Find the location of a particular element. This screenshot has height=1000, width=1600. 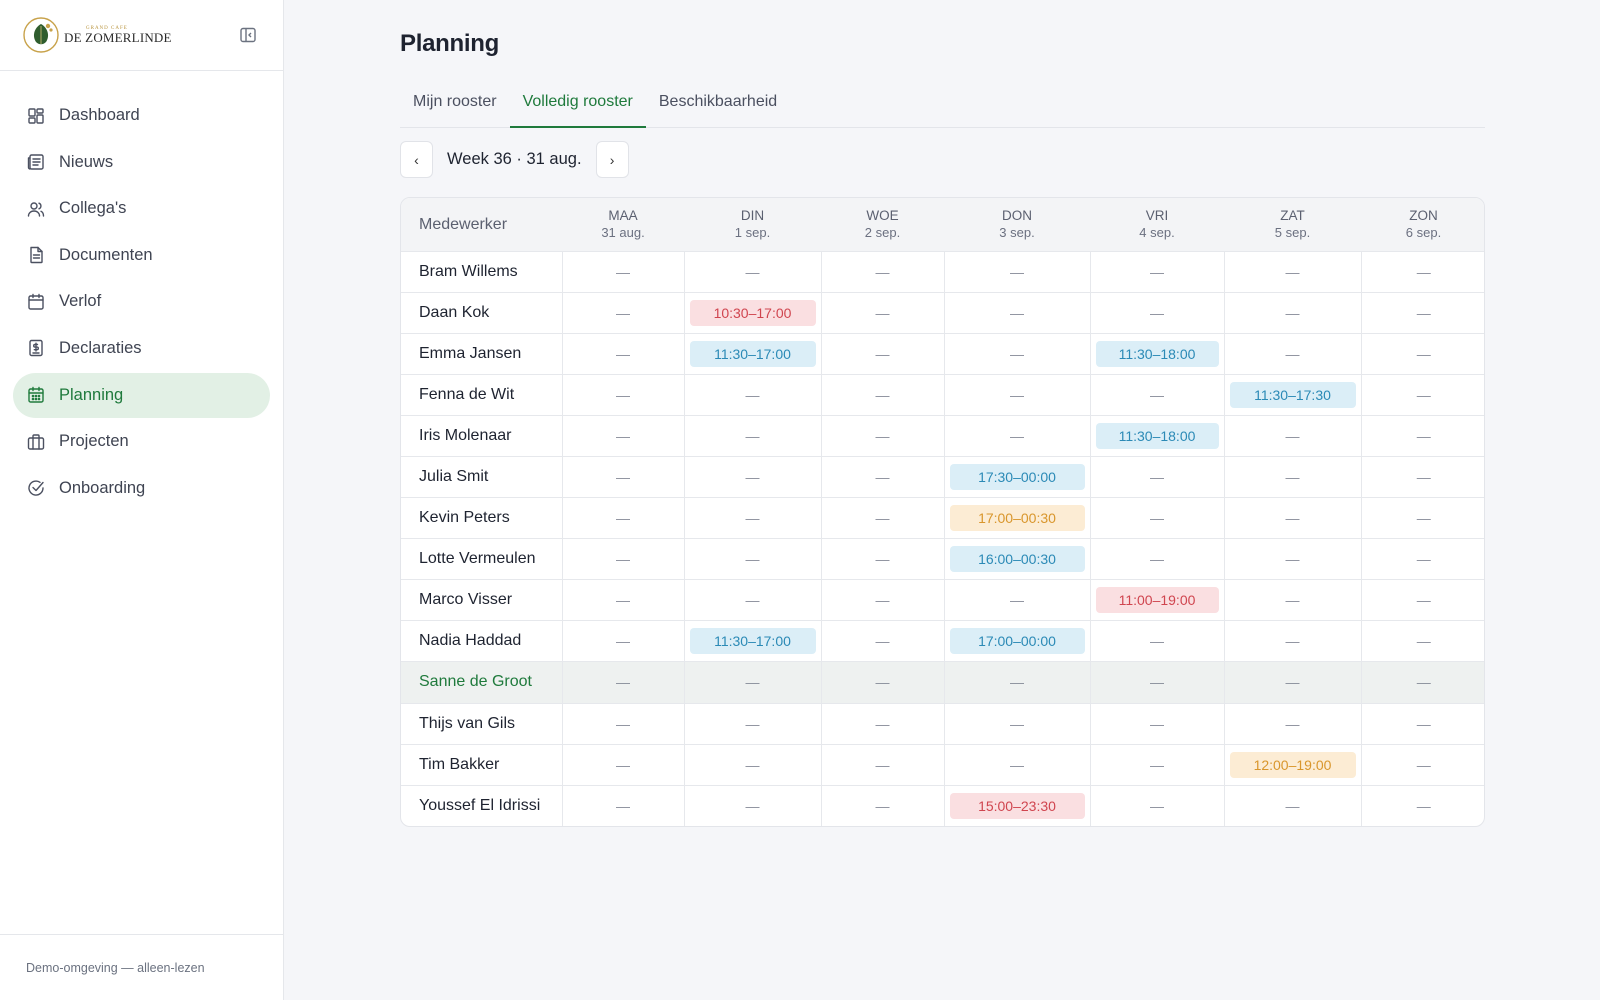

sidebar-item-declaraties: Declaraties is located at coordinates (141, 348).